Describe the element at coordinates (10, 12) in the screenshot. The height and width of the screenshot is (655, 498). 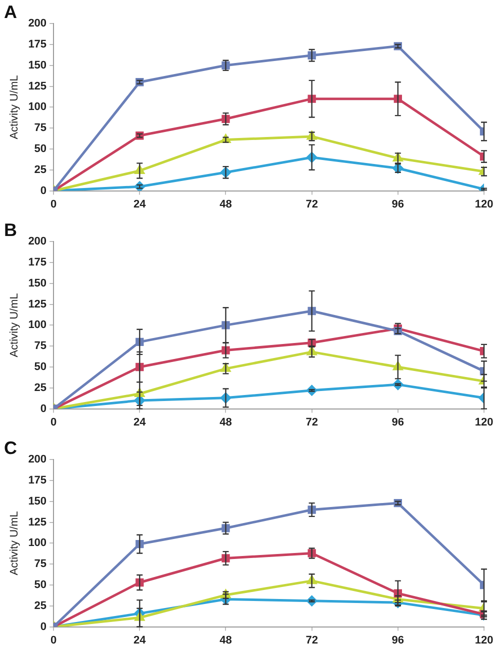
I see `chart-title: A` at that location.